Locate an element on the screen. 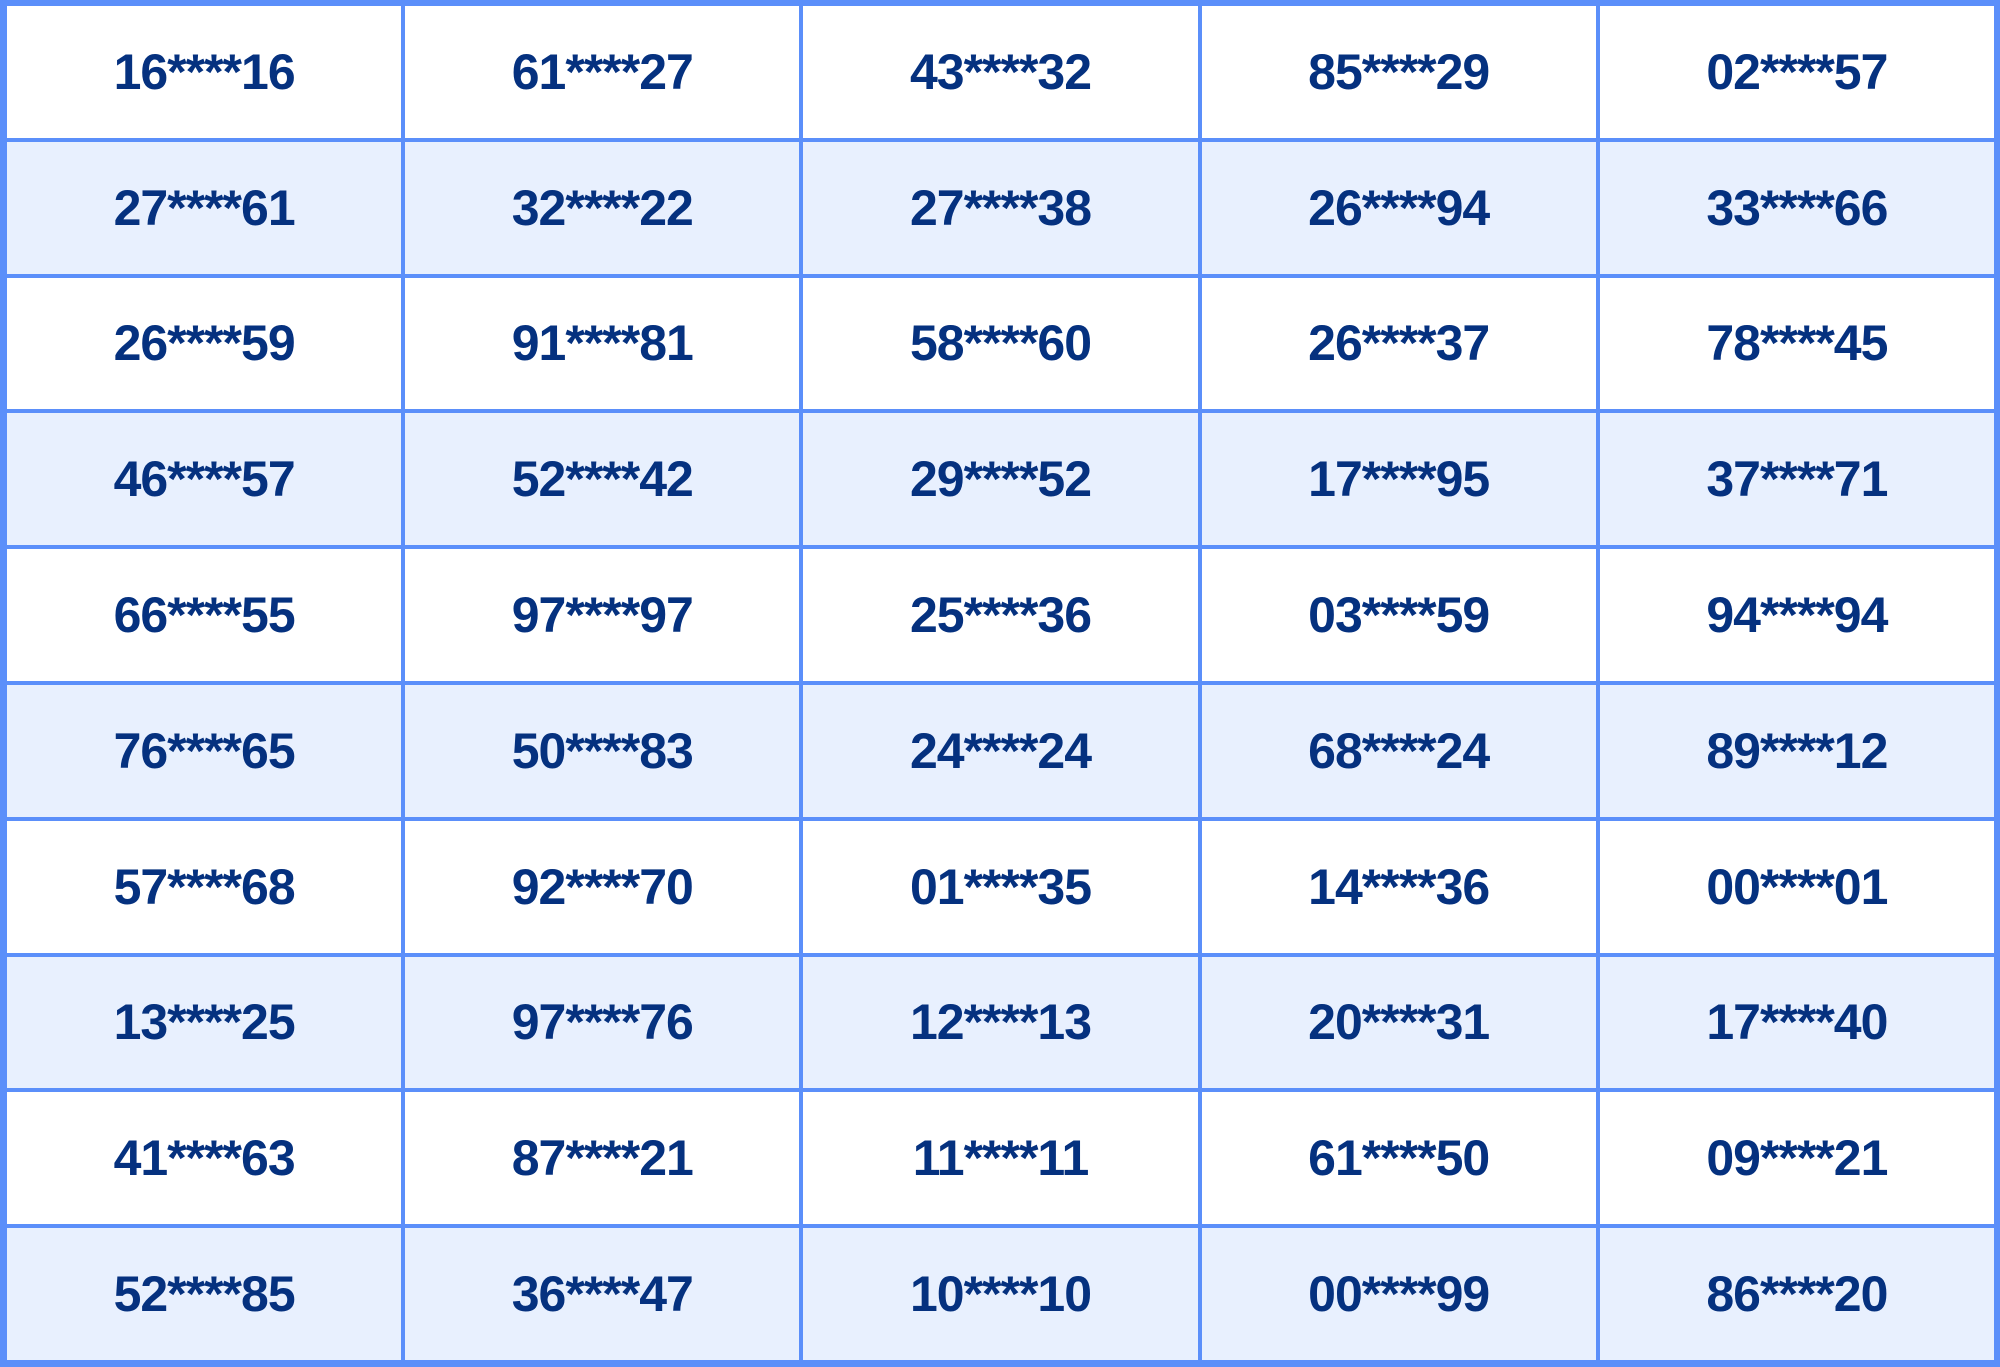 This screenshot has width=2000, height=1367. table-cell: 50****83 is located at coordinates (602, 751).